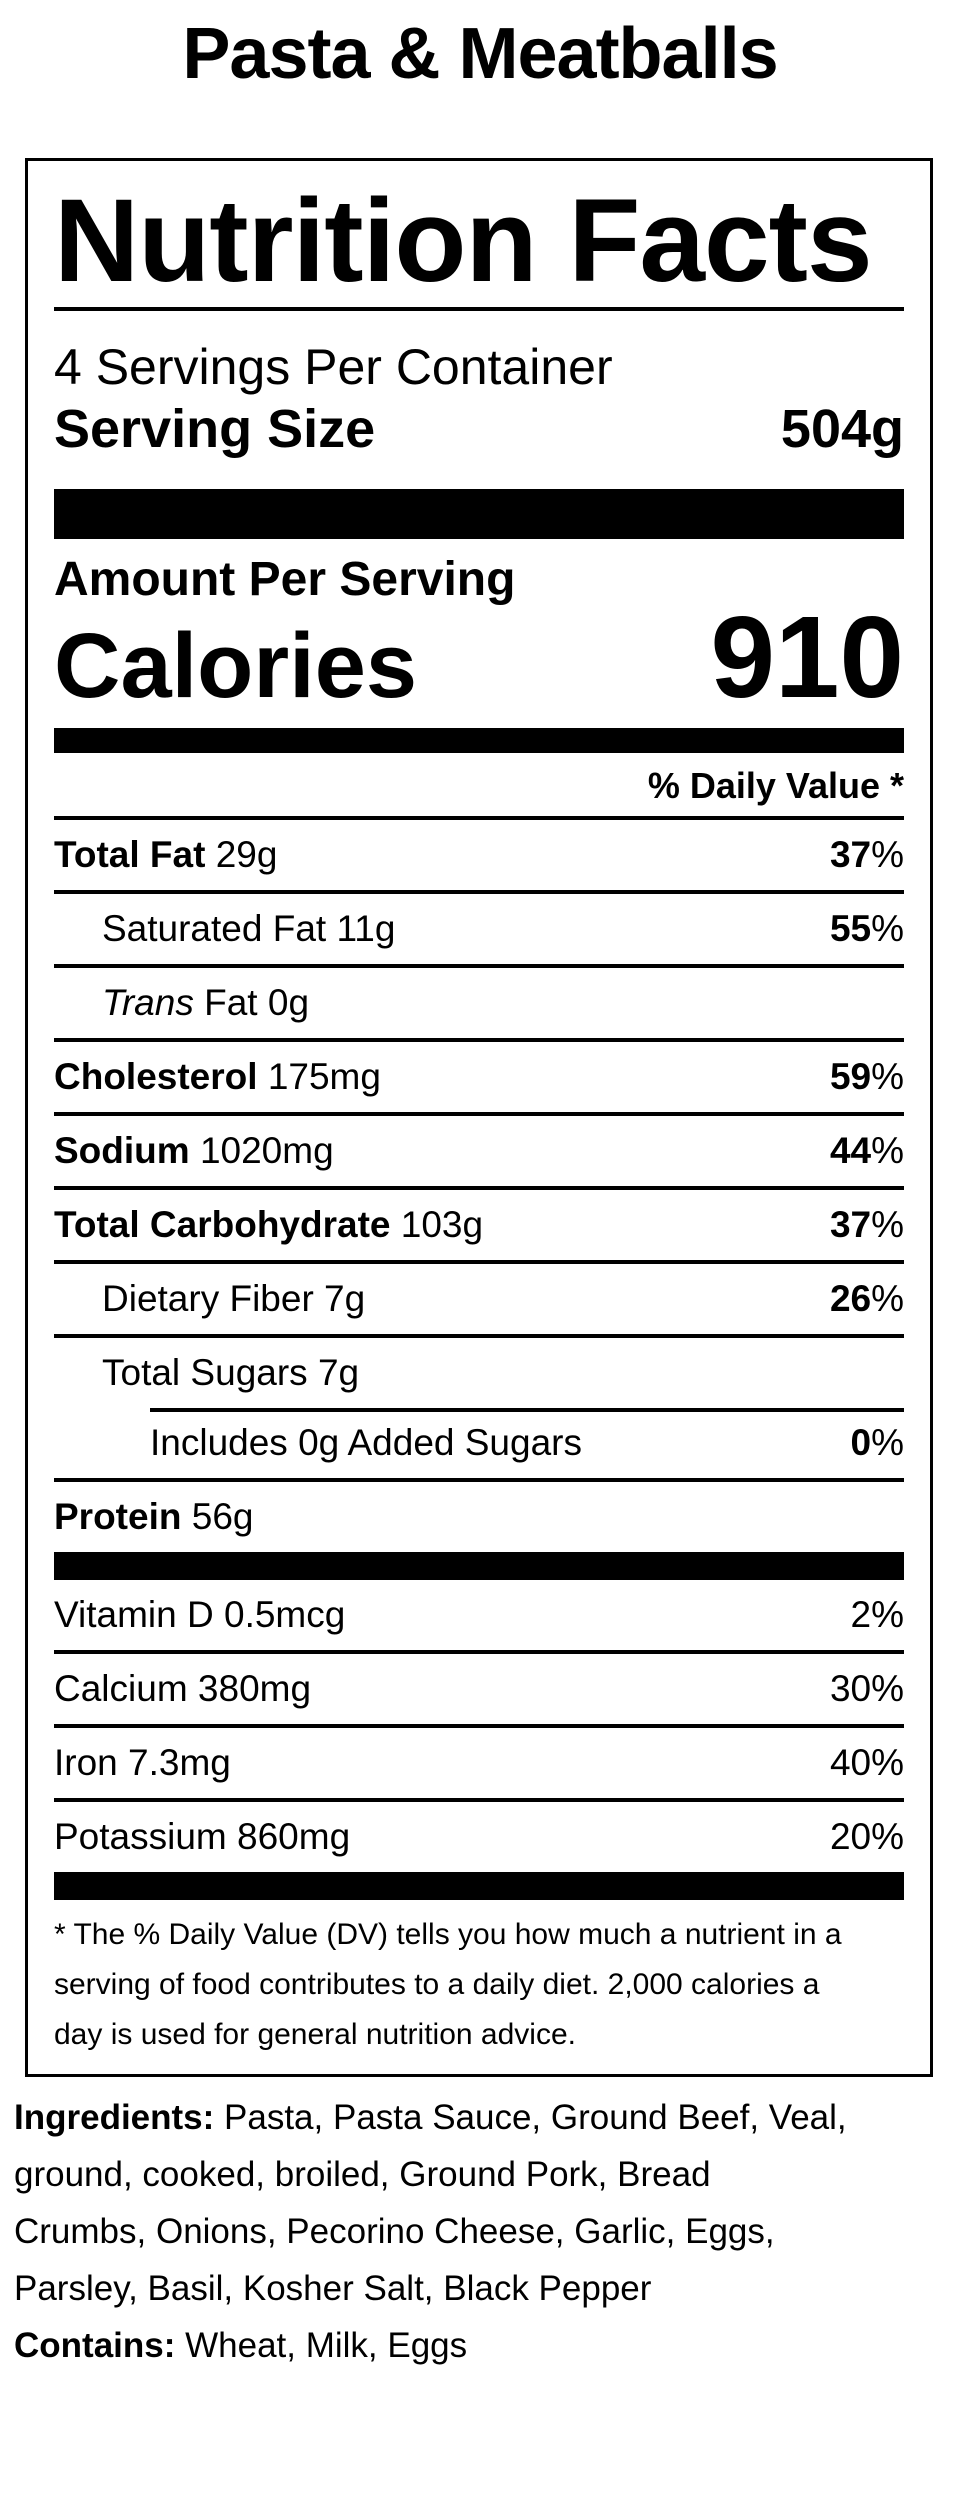 This screenshot has width=960, height=2504. I want to click on nutrient-amount: 175mg, so click(319, 1076).